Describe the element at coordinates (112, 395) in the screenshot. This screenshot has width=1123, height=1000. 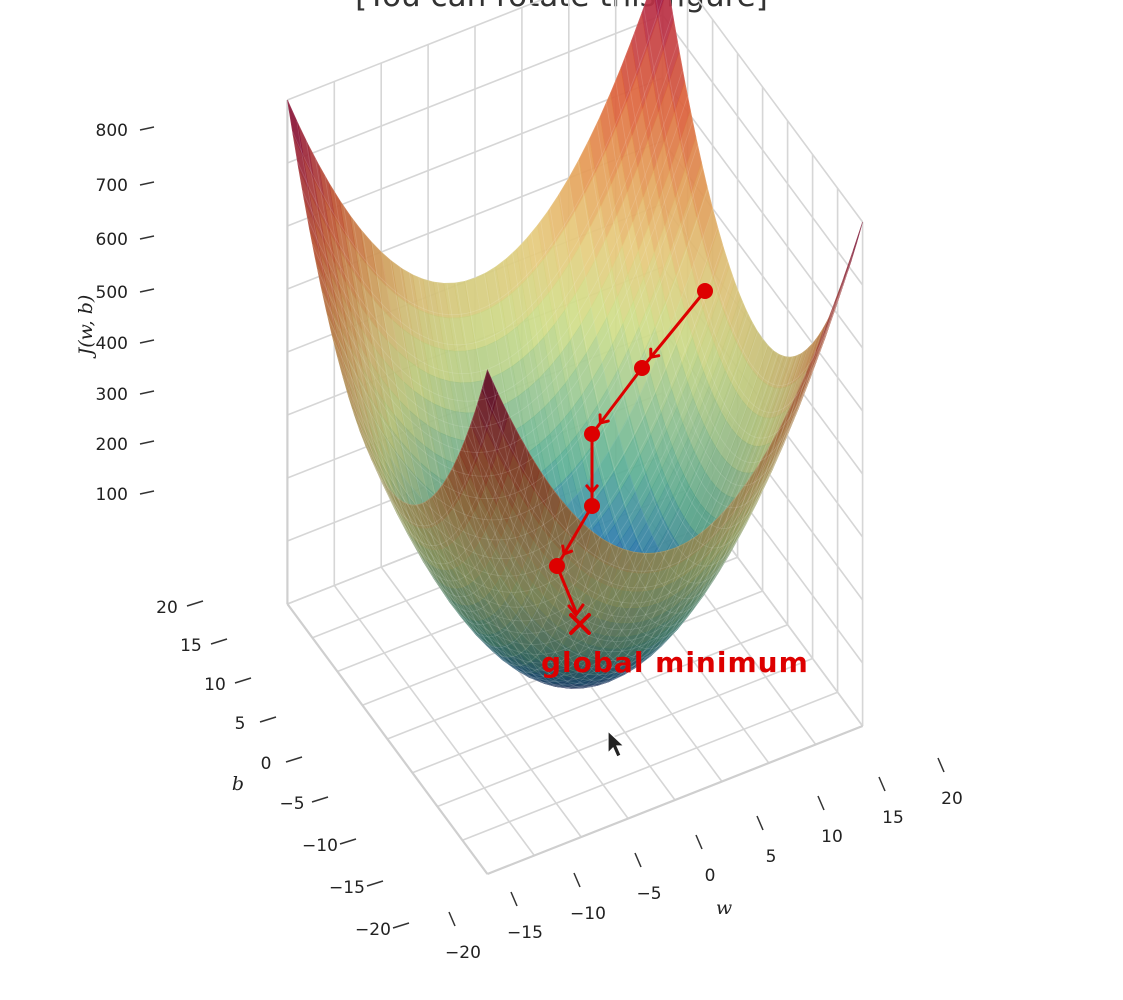
I see `z-tick-label: 300` at that location.